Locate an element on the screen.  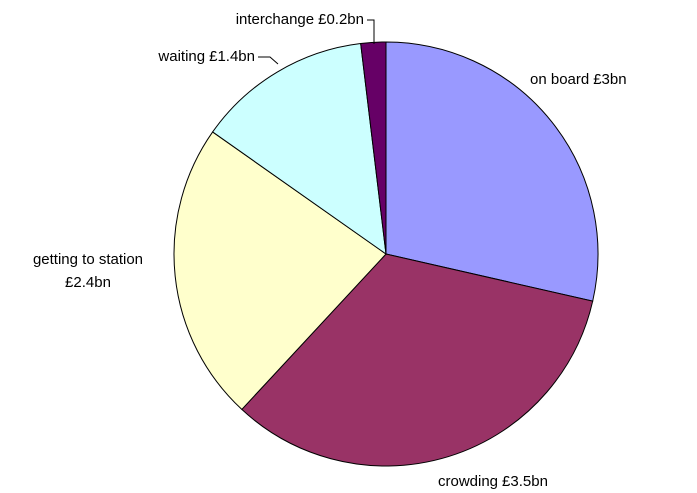
category-name: getting to station is located at coordinates (88, 259).